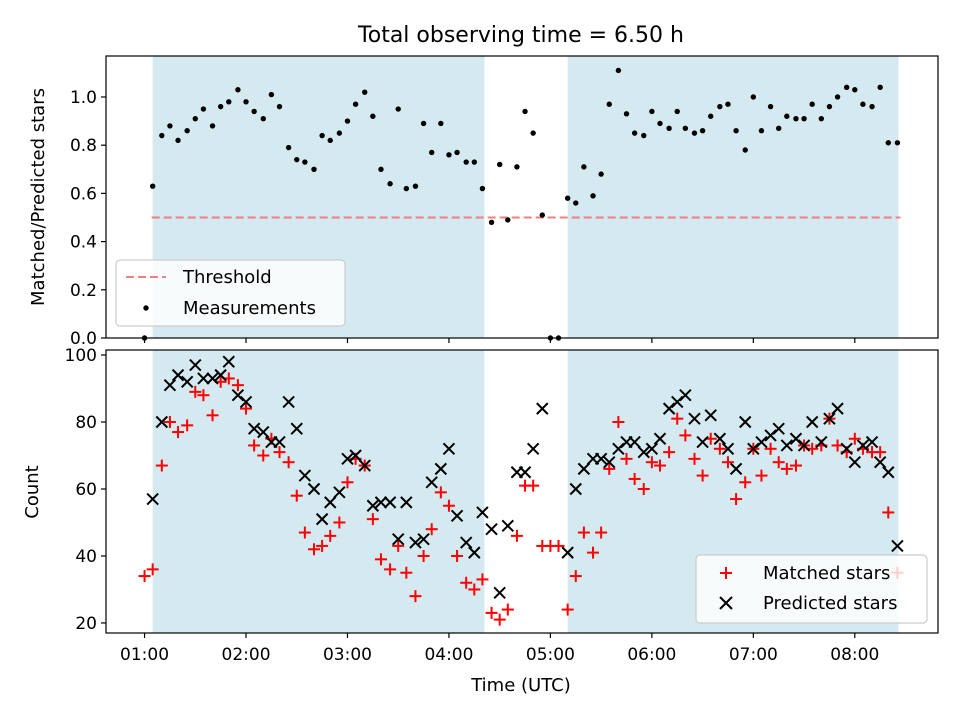 The width and height of the screenshot is (960, 720). Describe the element at coordinates (86, 423) in the screenshot. I see `count-y-tick-label: 80` at that location.